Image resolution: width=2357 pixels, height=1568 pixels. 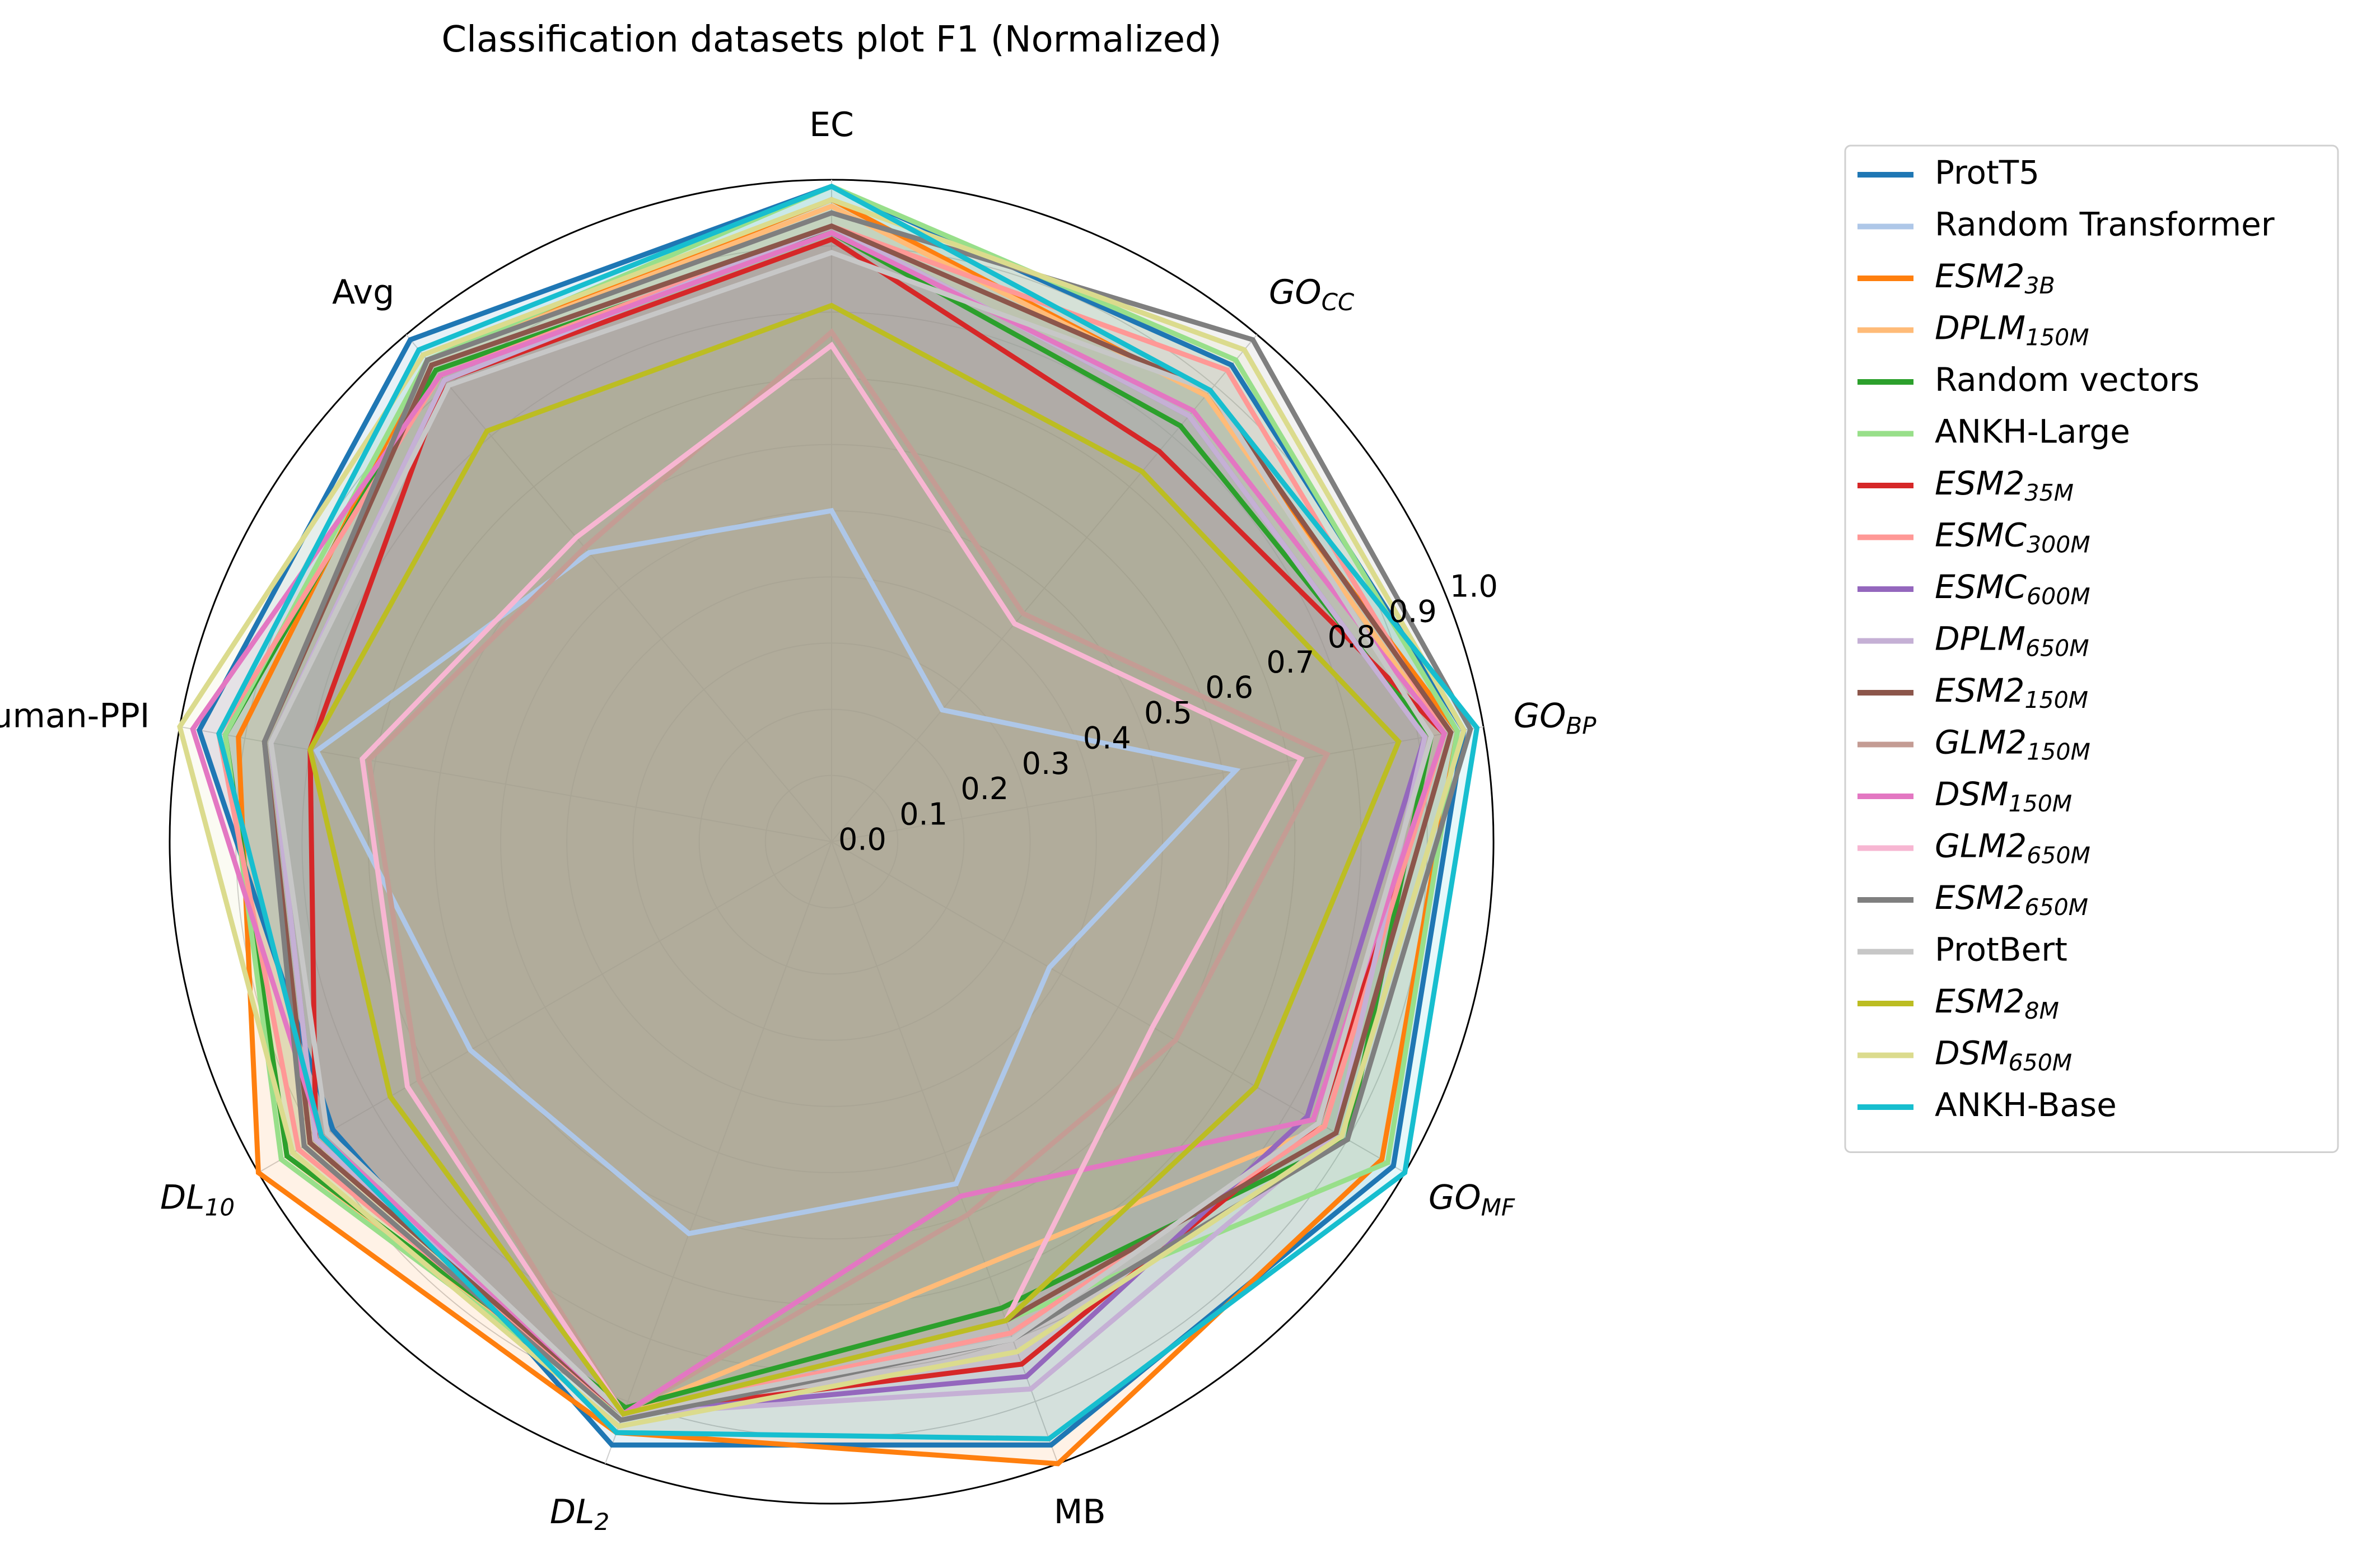 I want to click on axis-label-7: Human-PPI, so click(x=75, y=716).